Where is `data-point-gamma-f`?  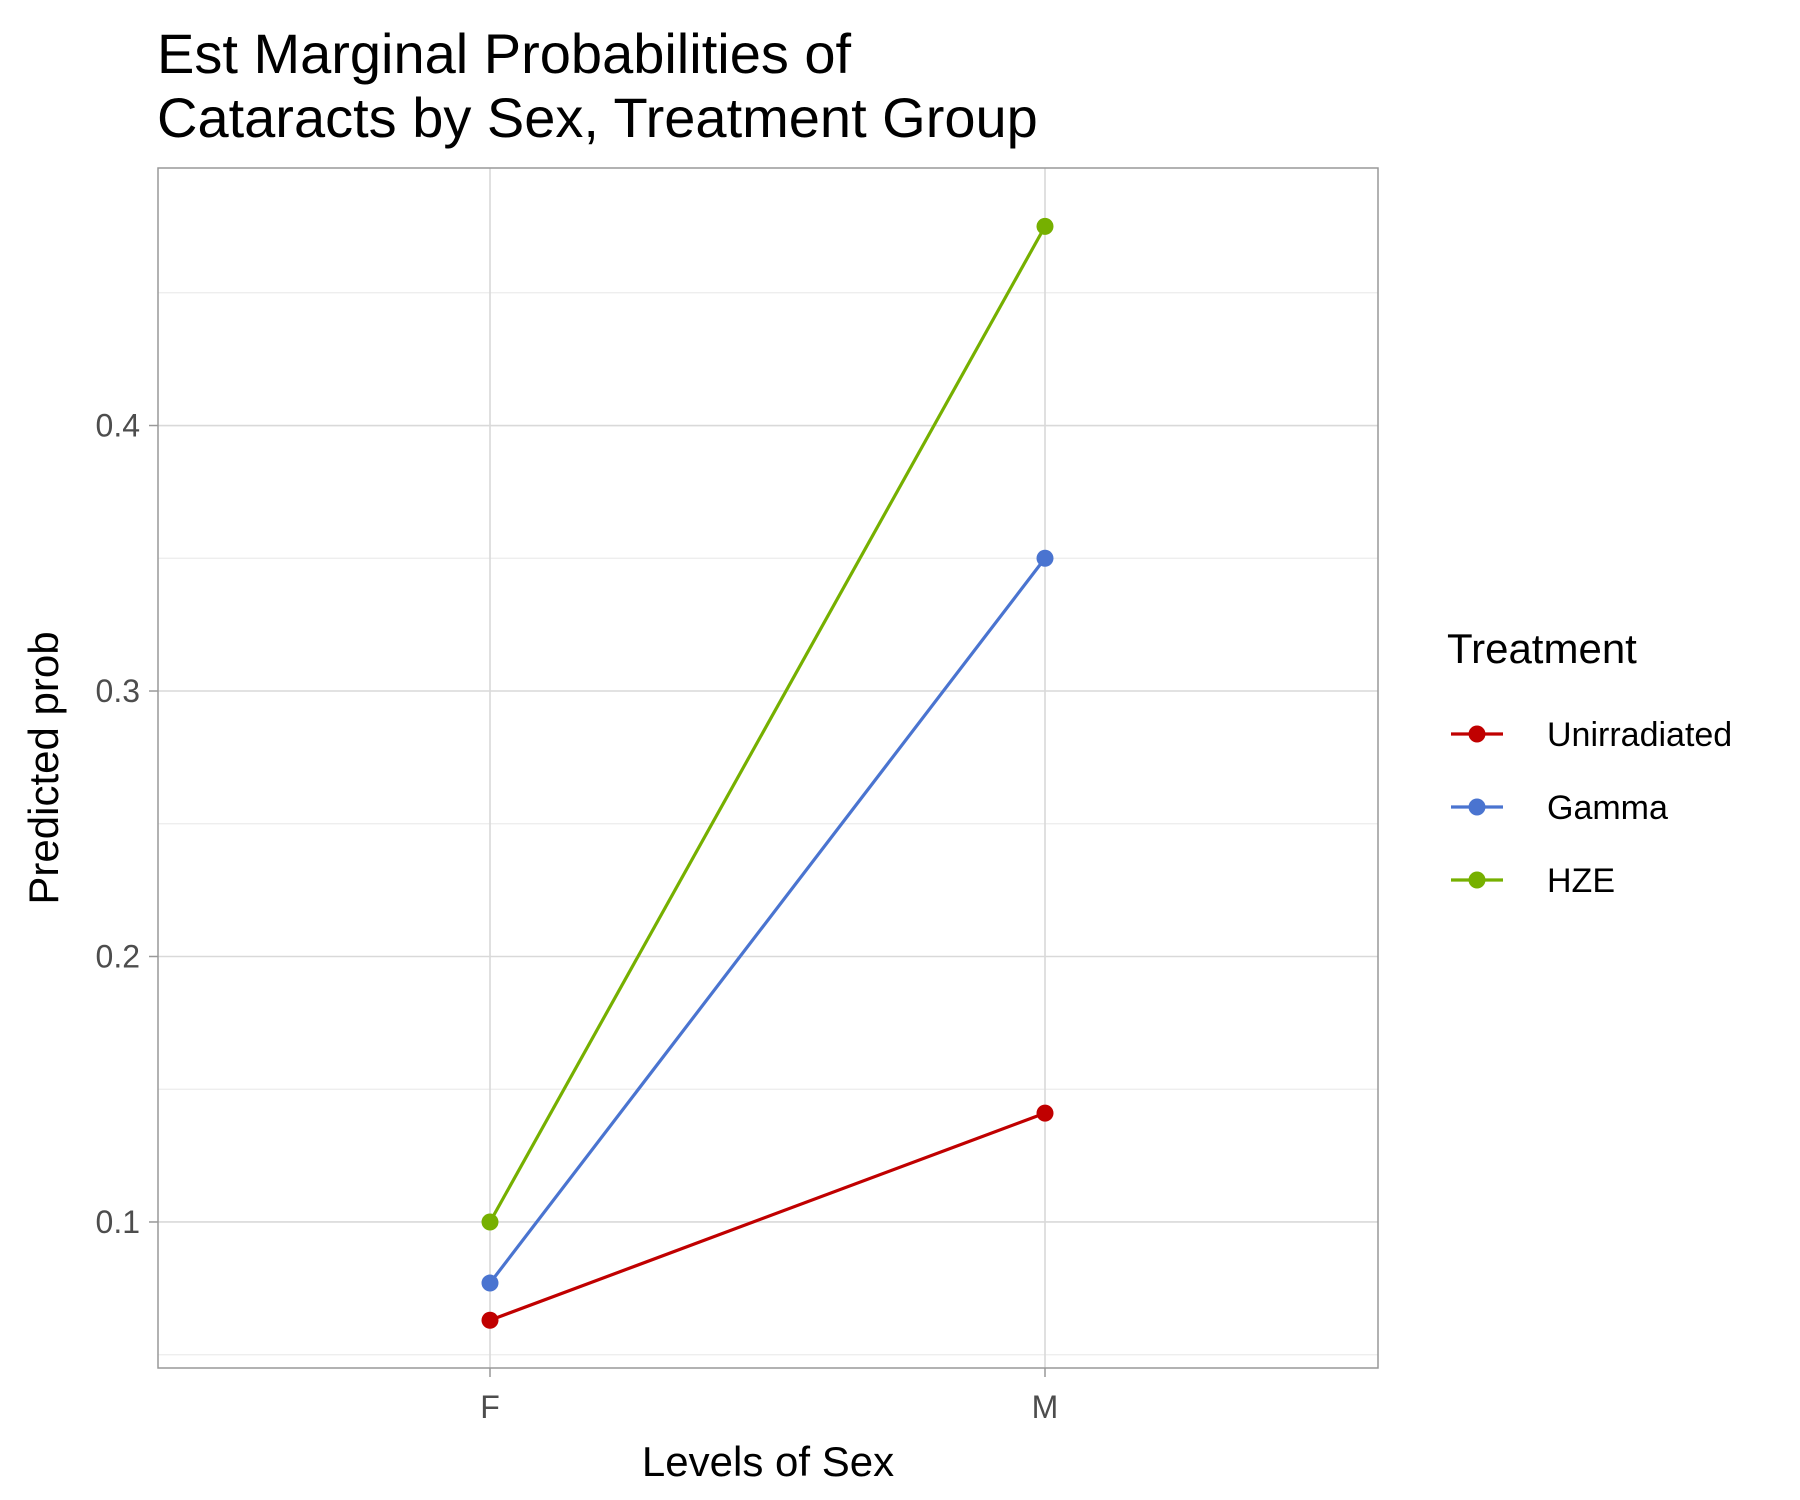
data-point-gamma-f is located at coordinates (490, 1283).